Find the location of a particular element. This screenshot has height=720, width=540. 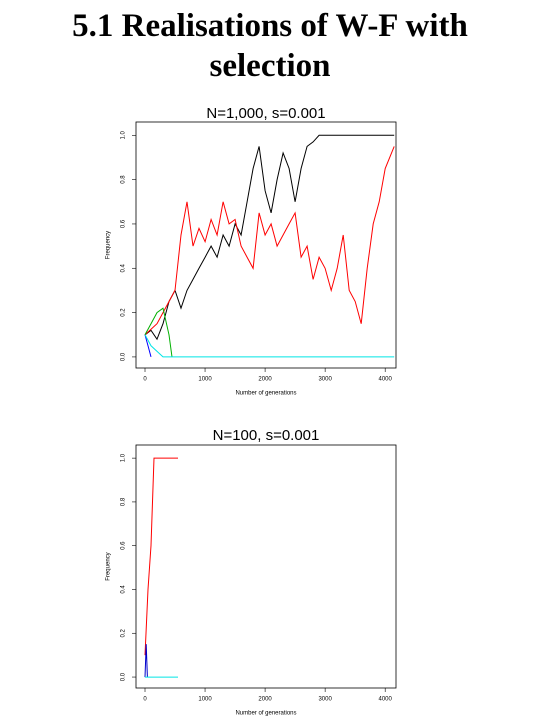

slide-title: 5.1 Realisations of W-F with selection is located at coordinates (270, 46).